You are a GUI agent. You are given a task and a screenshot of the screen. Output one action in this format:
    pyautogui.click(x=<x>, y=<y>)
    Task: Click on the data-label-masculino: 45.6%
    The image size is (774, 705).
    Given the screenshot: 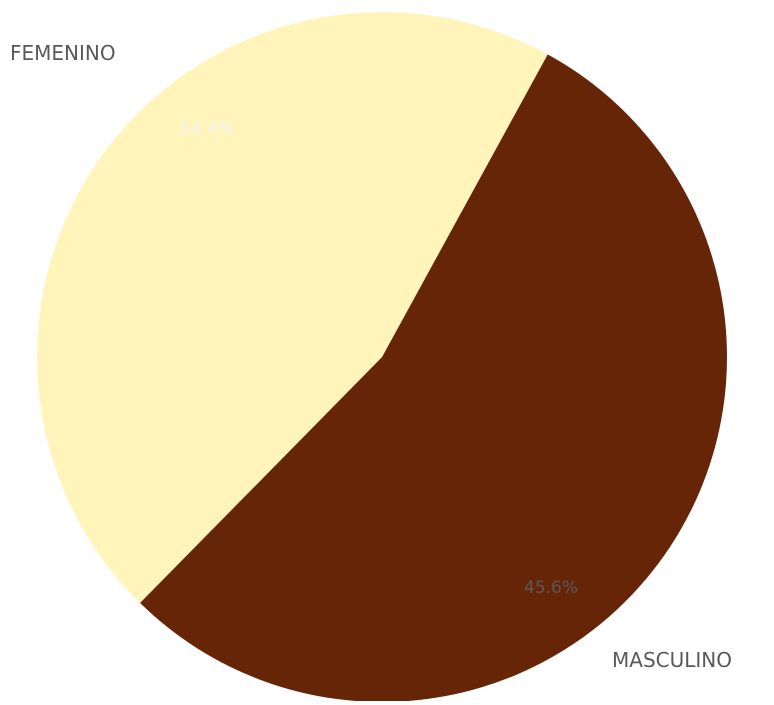 What is the action you would take?
    pyautogui.click(x=551, y=588)
    